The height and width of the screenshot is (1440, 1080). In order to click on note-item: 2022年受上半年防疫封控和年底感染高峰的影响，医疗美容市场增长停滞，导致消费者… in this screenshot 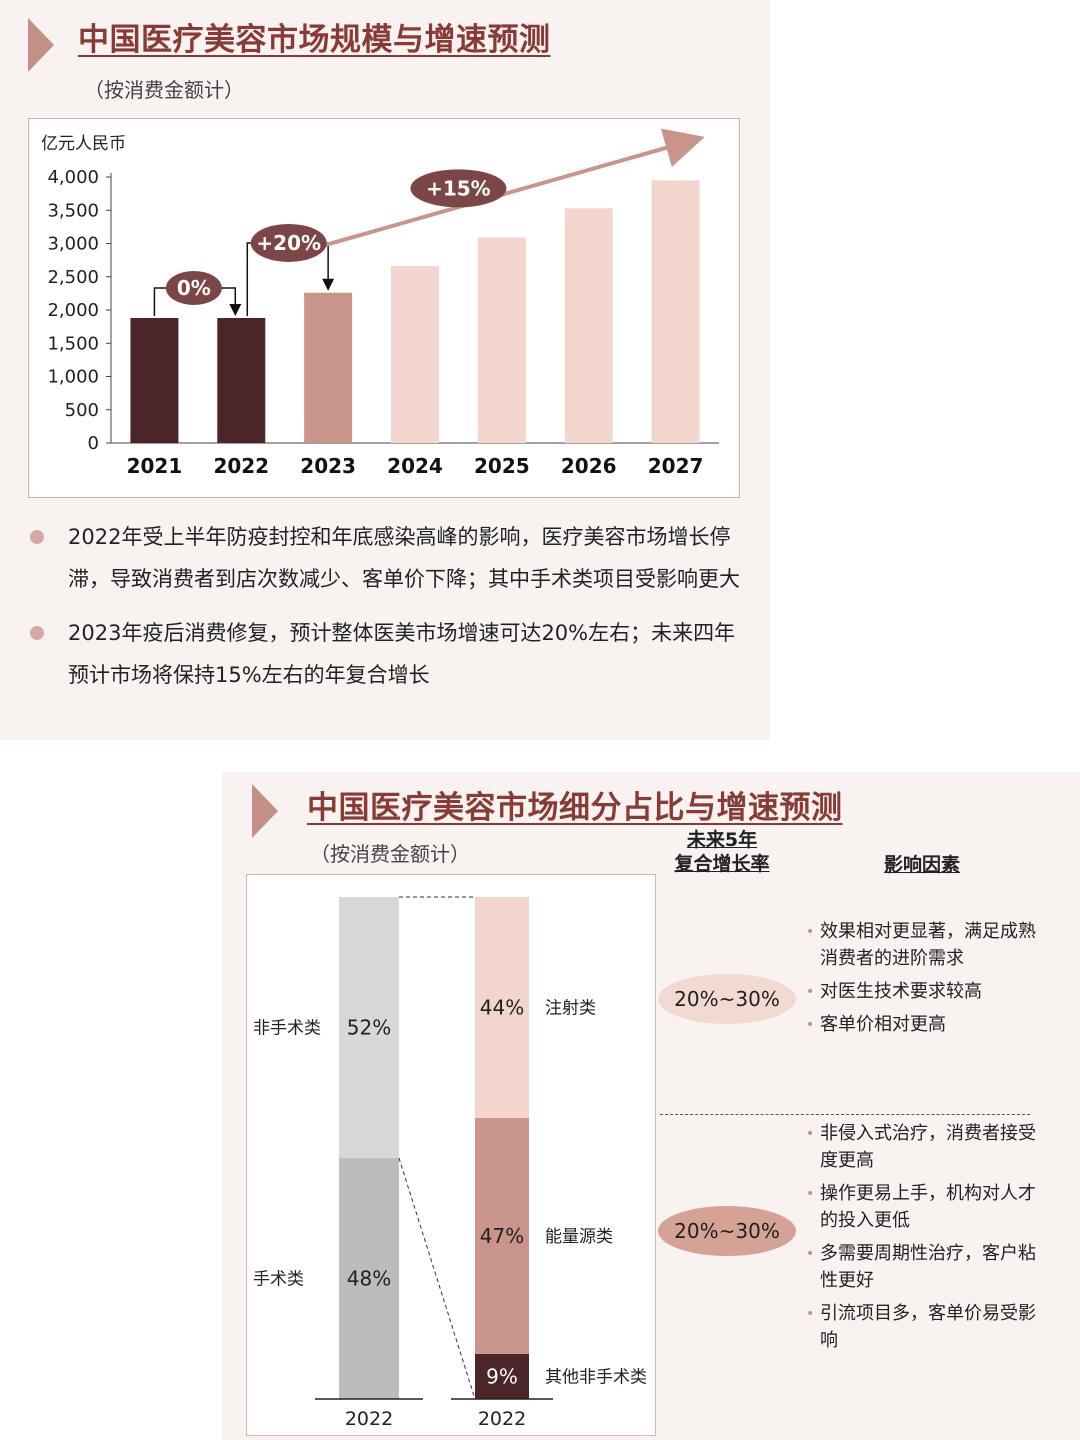, I will do `click(387, 558)`.